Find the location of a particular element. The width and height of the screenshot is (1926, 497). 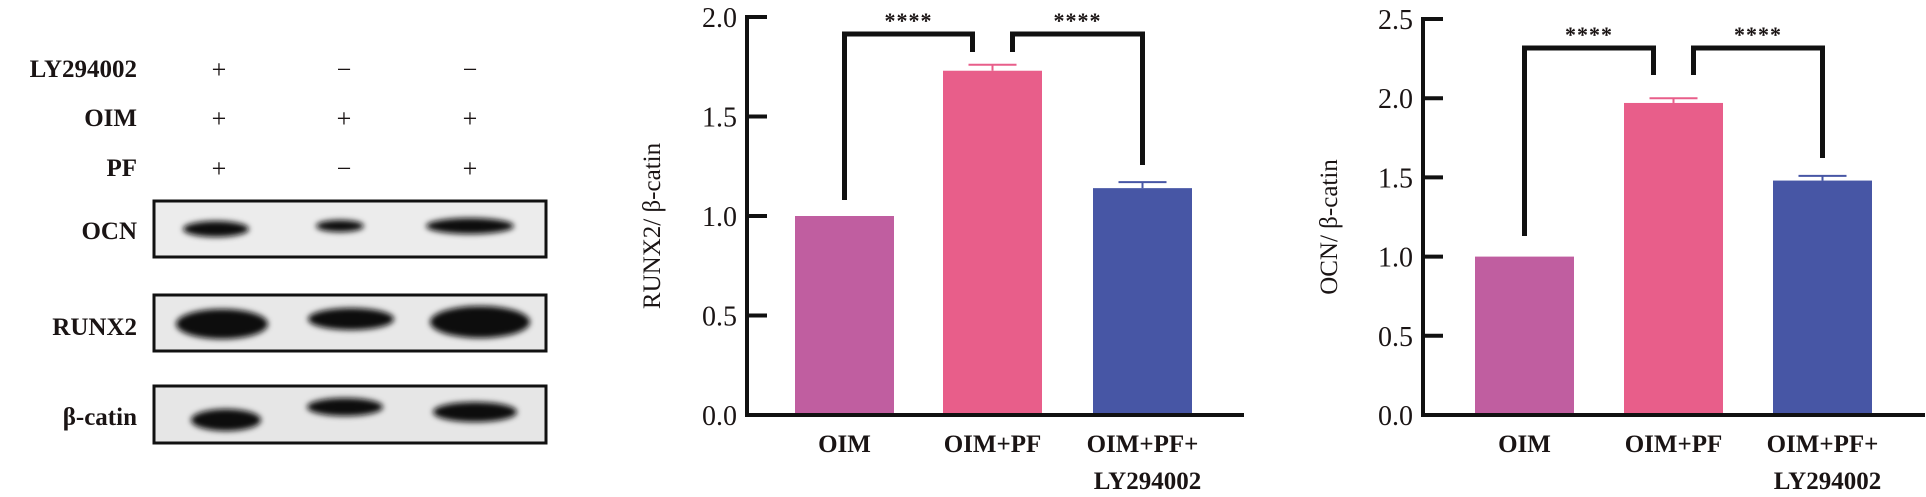

protein-label-runx2: RUNX2 is located at coordinates (94, 327).